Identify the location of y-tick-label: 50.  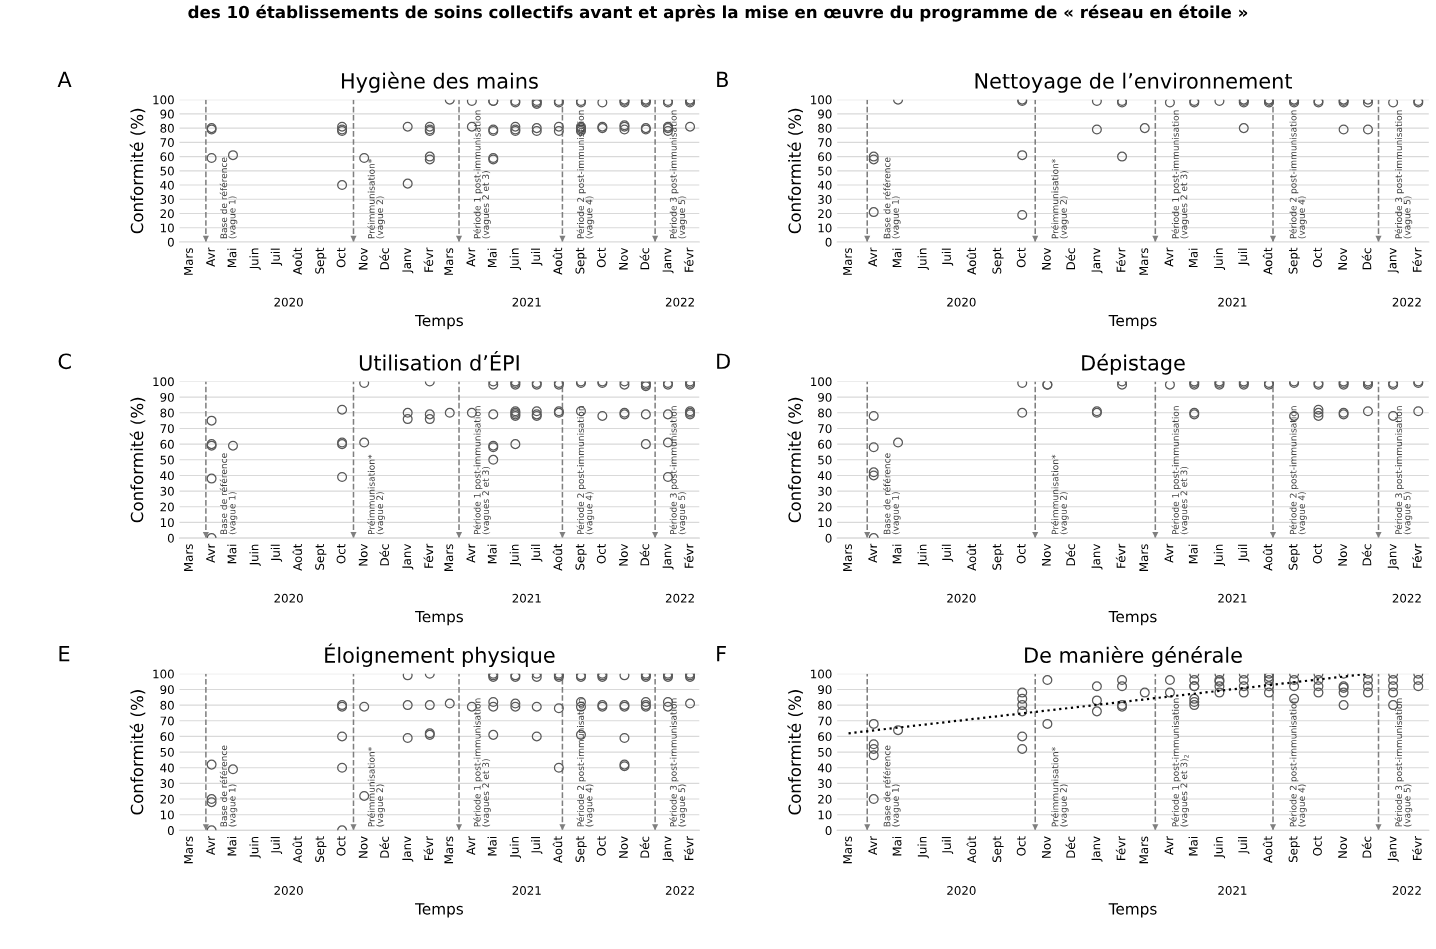
(167, 752).